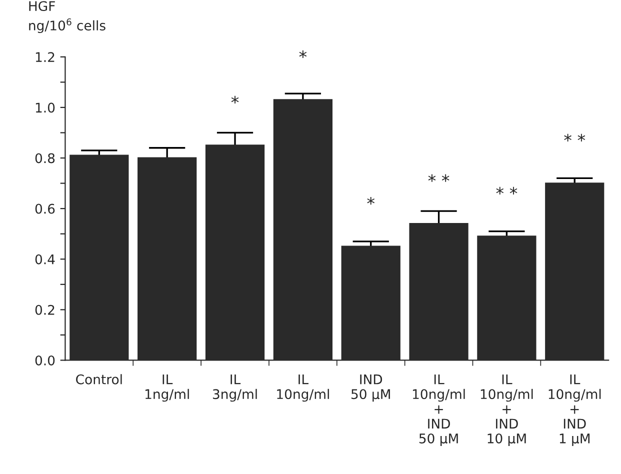 The width and height of the screenshot is (621, 474). What do you see at coordinates (99, 379) in the screenshot?
I see `x-tick-label: Control` at bounding box center [99, 379].